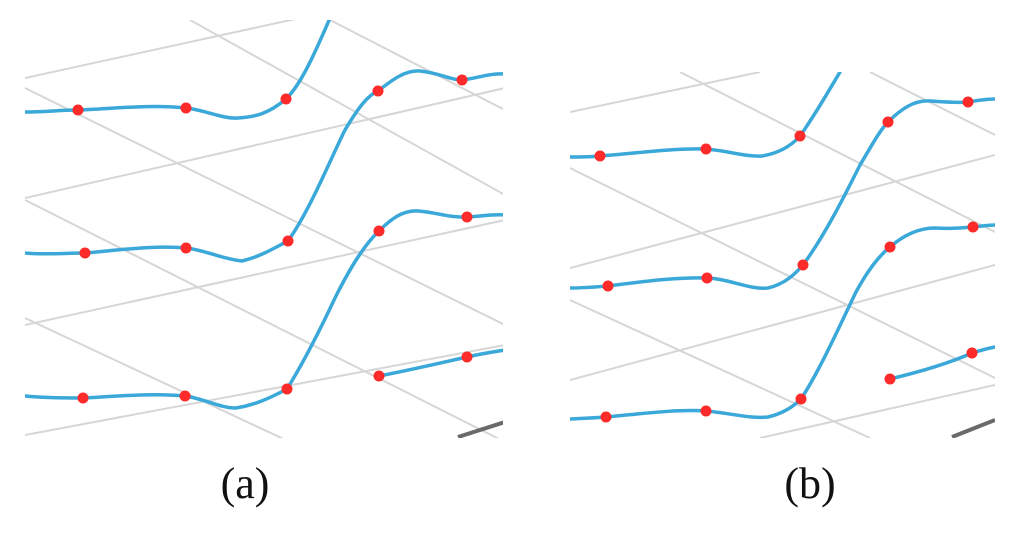 Image resolution: width=1025 pixels, height=547 pixels. Describe the element at coordinates (810, 483) in the screenshot. I see `caption-b: (b)` at that location.